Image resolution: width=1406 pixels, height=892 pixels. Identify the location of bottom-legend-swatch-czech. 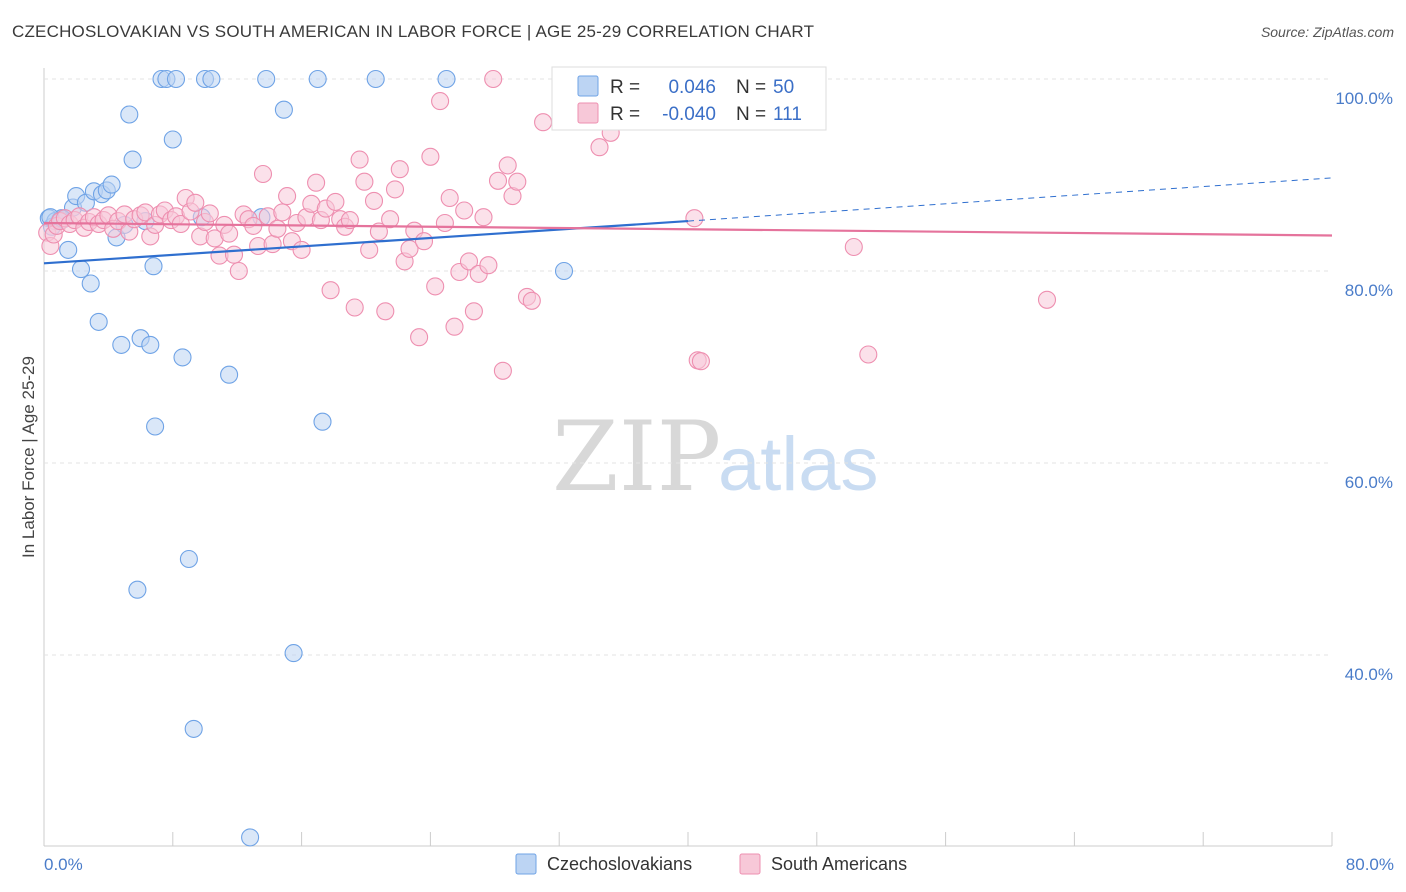
(526, 864).